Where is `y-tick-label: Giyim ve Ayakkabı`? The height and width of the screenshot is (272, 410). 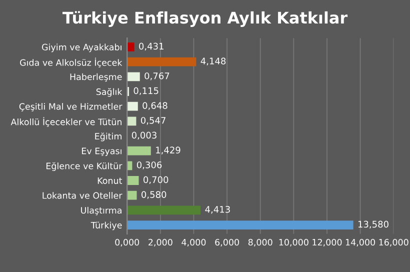
y-tick-label: Giyim ve Ayakkabı is located at coordinates (82, 48).